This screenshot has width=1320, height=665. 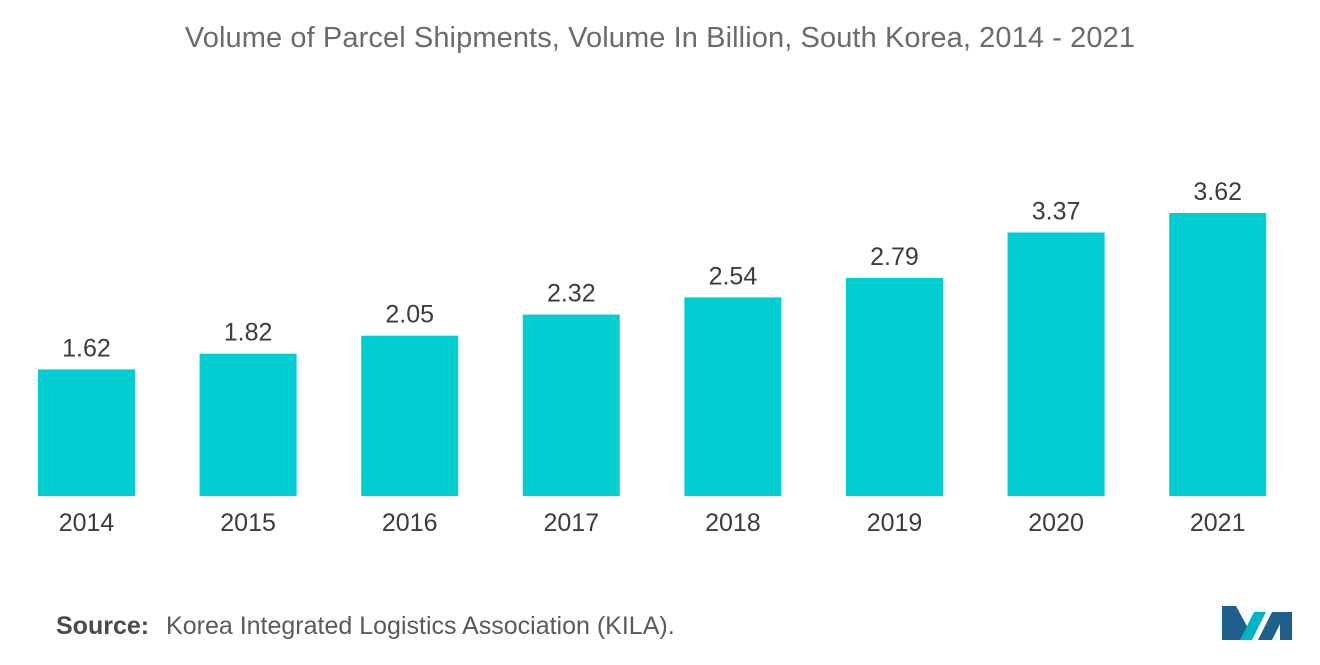 What do you see at coordinates (1056, 212) in the screenshot?
I see `value-label-2020: 3.37` at bounding box center [1056, 212].